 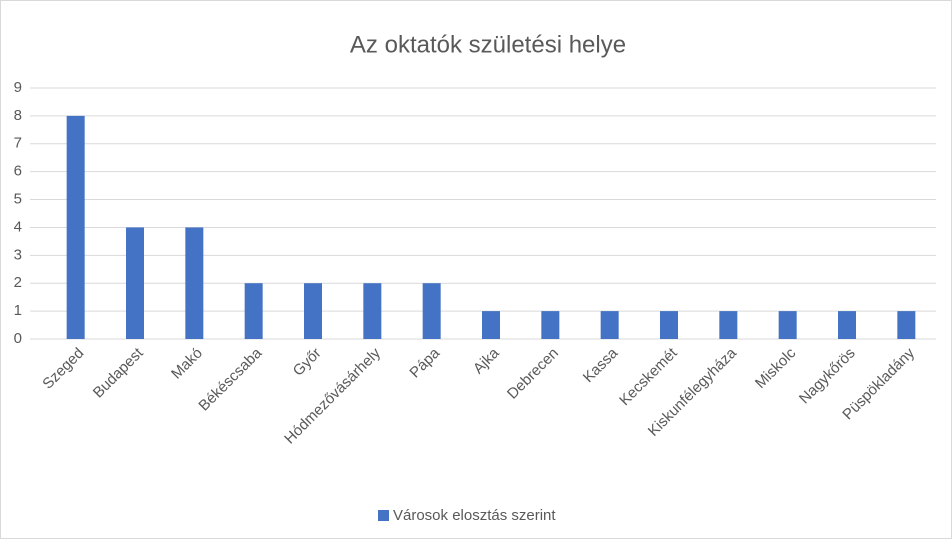 What do you see at coordinates (18, 282) in the screenshot?
I see `y-tick-label: 2` at bounding box center [18, 282].